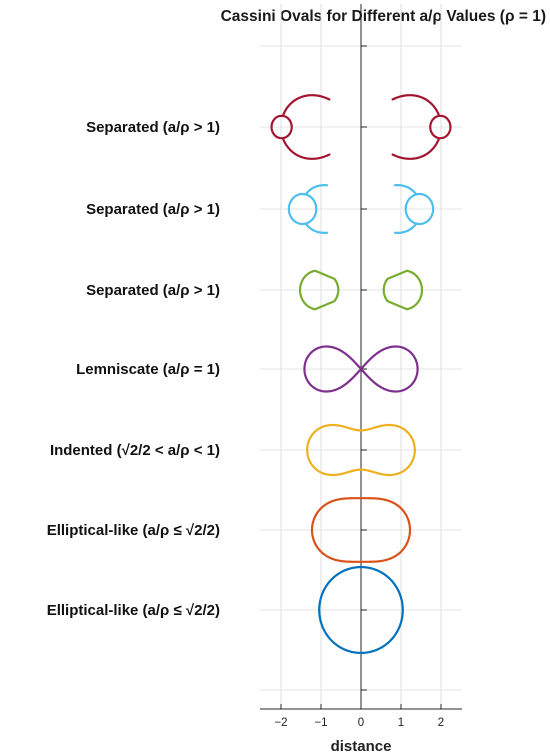  I want to click on cassini-oval-series-1-left, so click(300, 127).